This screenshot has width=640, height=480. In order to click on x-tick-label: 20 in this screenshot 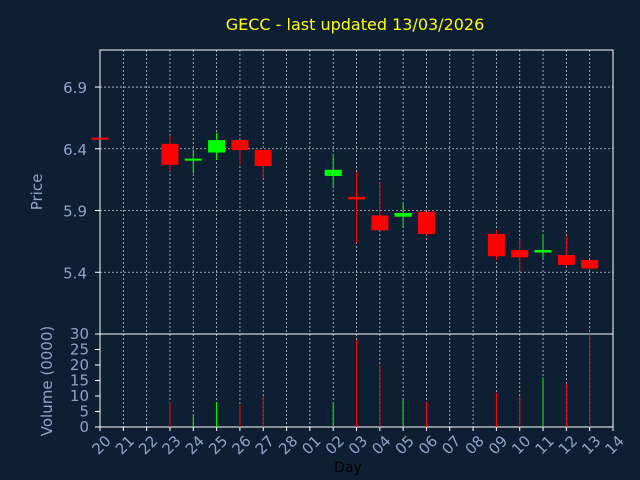, I will do `click(102, 445)`.